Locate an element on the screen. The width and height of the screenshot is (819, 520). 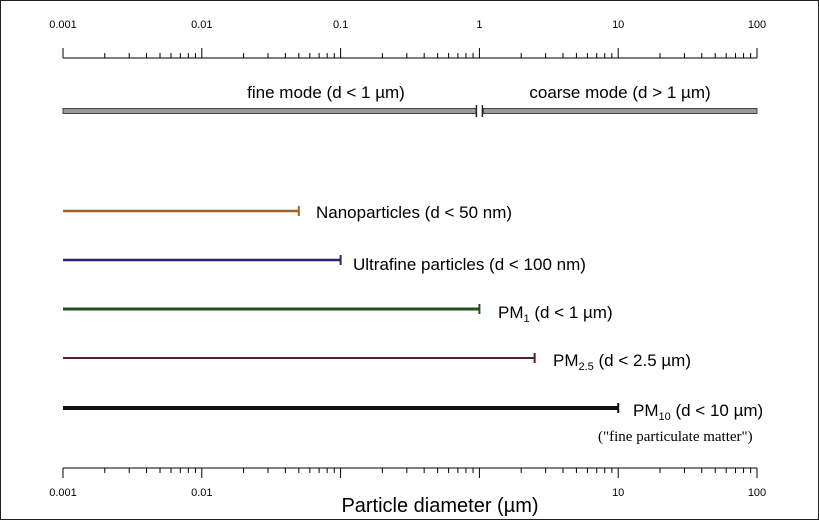
pm10-label-main: PM is located at coordinates (646, 410).